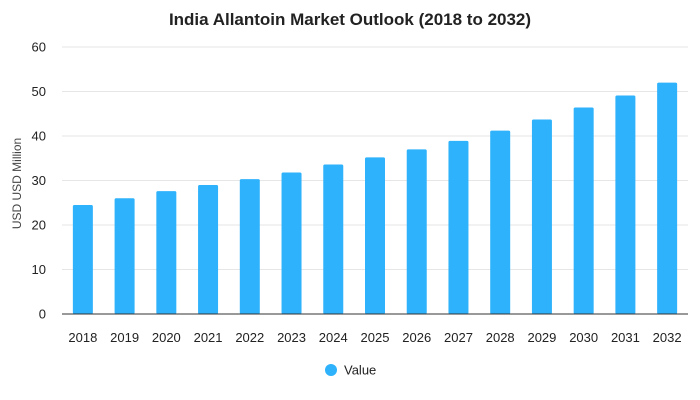 Image resolution: width=700 pixels, height=400 pixels. What do you see at coordinates (331, 370) in the screenshot?
I see `legend-marker` at bounding box center [331, 370].